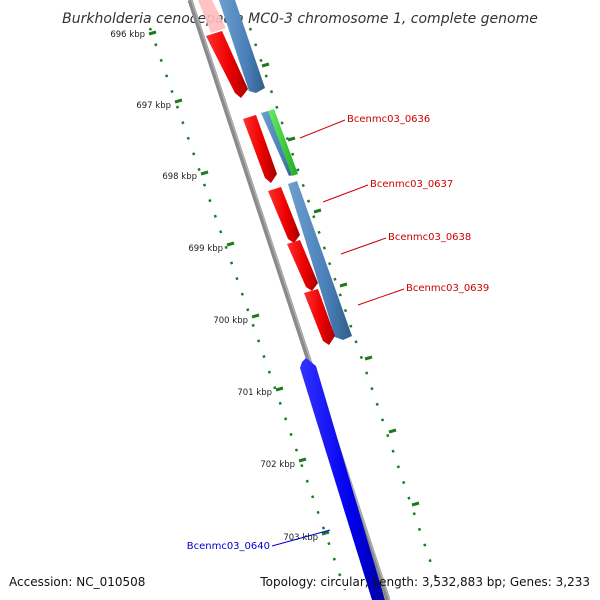  I want to click on red-gene-features, so click(266, 172).